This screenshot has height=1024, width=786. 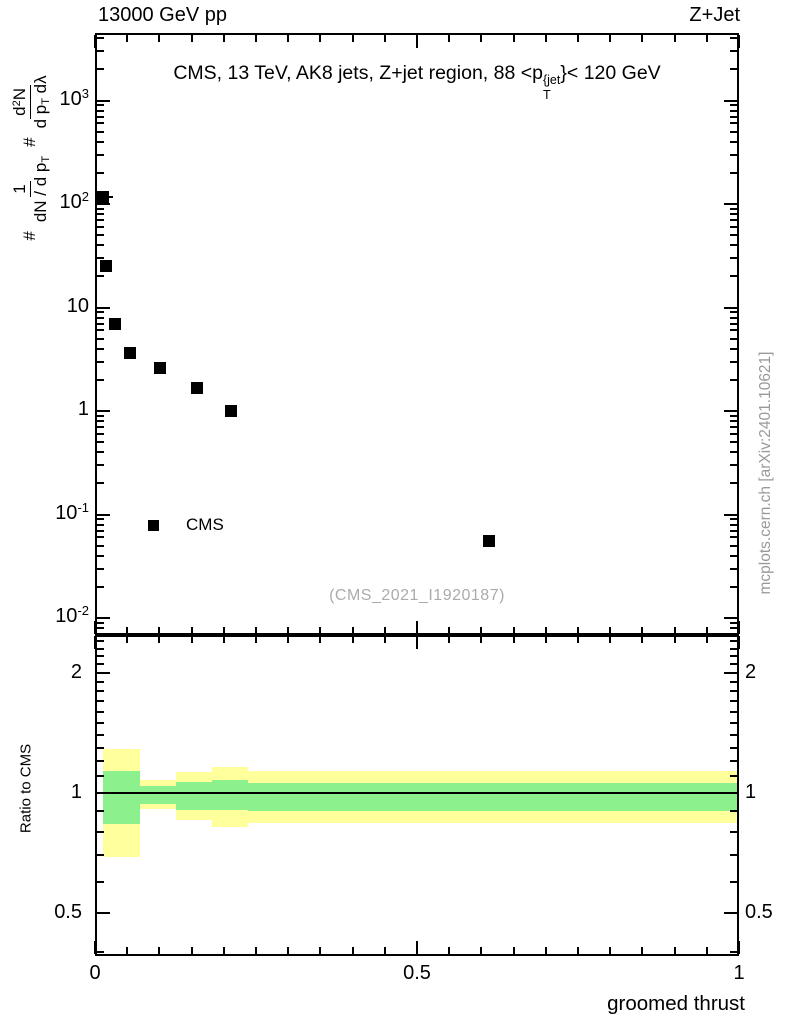 I want to click on y-axis-title: # 1 dN / d pT # d2N d pT dλ, so click(x=30, y=158).